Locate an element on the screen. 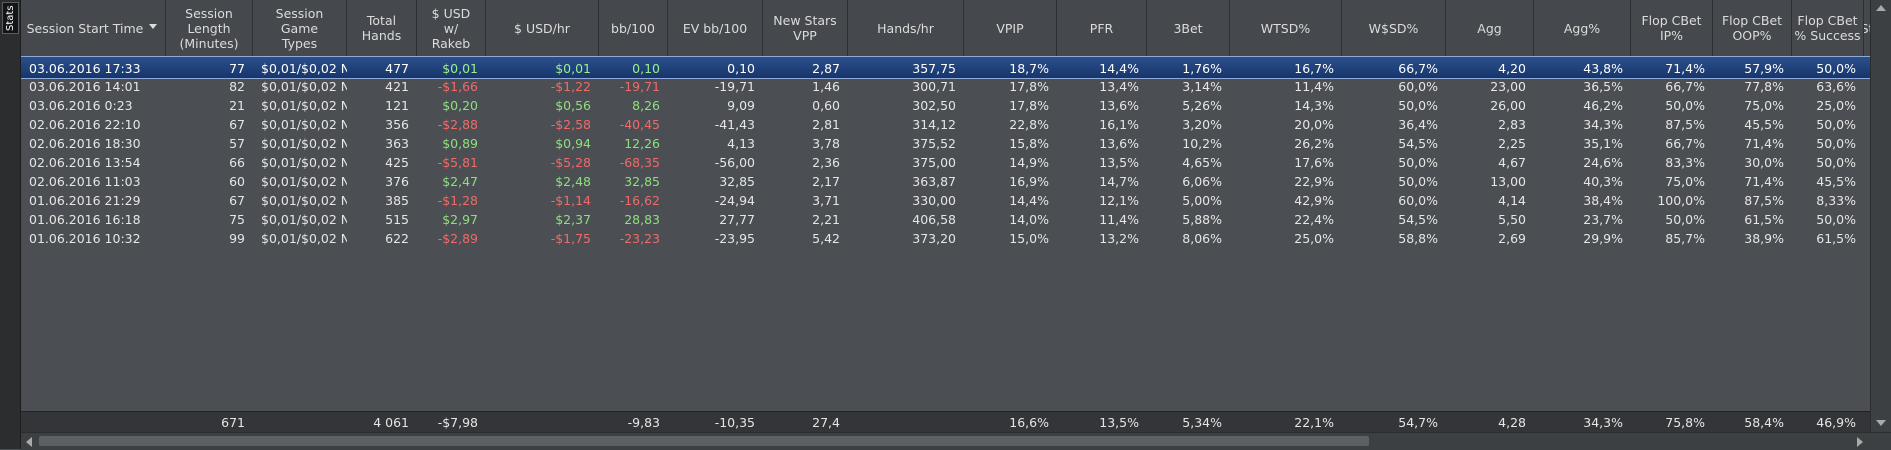 This screenshot has height=450, width=1891. scroll-down-icon is located at coordinates (1881, 423).